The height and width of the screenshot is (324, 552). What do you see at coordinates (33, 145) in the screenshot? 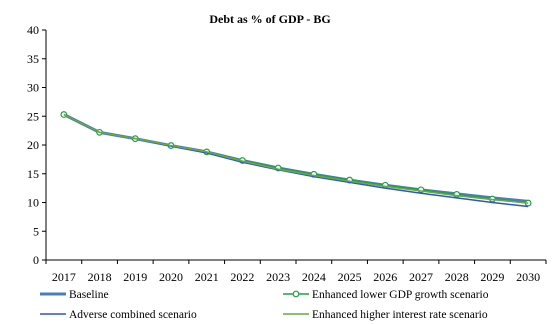
I see `y-tick-label: 20` at bounding box center [33, 145].